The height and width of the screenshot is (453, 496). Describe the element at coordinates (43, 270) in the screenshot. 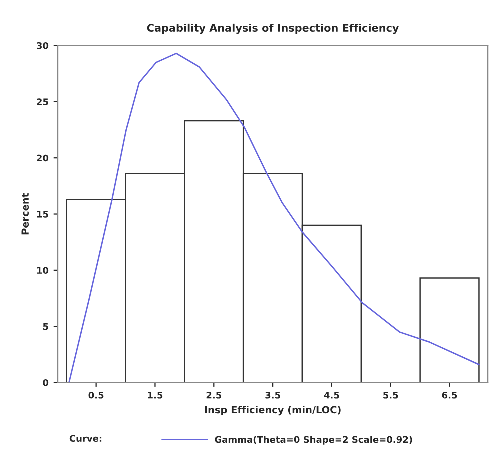

I see `y-tick-label: 10` at that location.